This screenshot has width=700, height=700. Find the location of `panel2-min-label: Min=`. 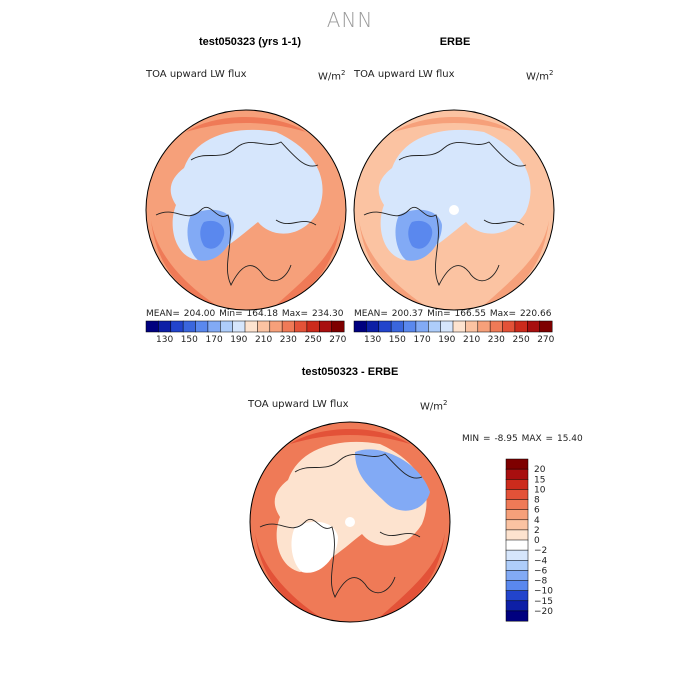

panel2-min-label: Min= is located at coordinates (439, 314).